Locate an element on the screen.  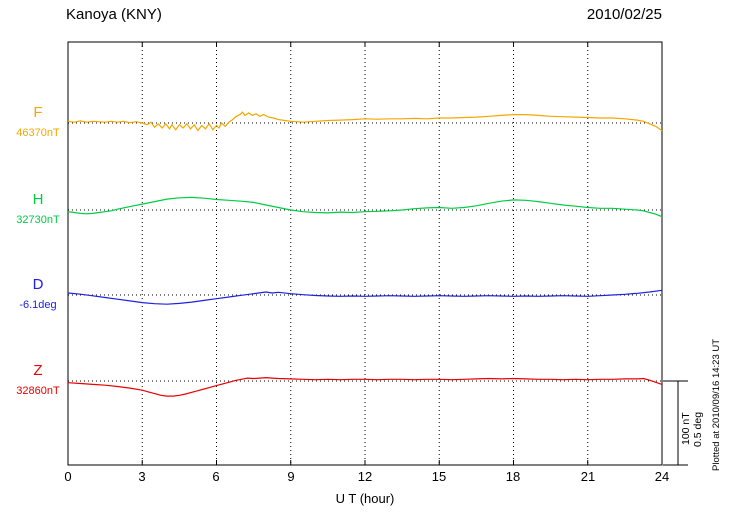
series-baseline-D: -6.1deg is located at coordinates (38, 305).